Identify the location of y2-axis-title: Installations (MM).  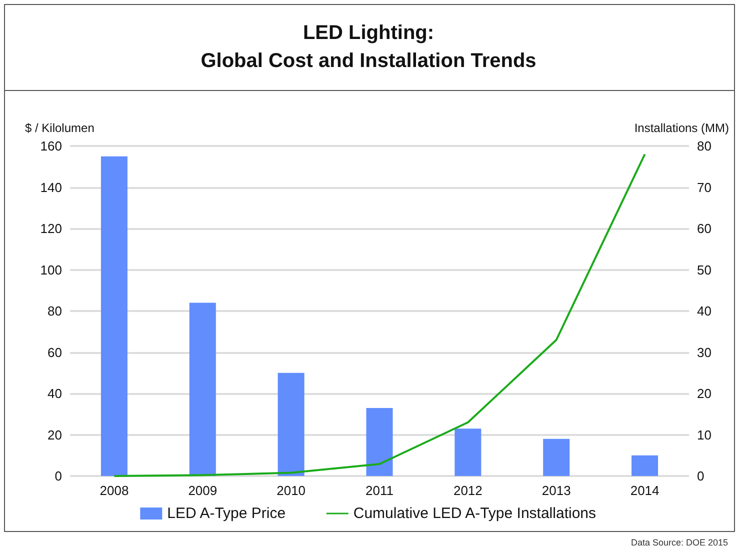
(682, 128).